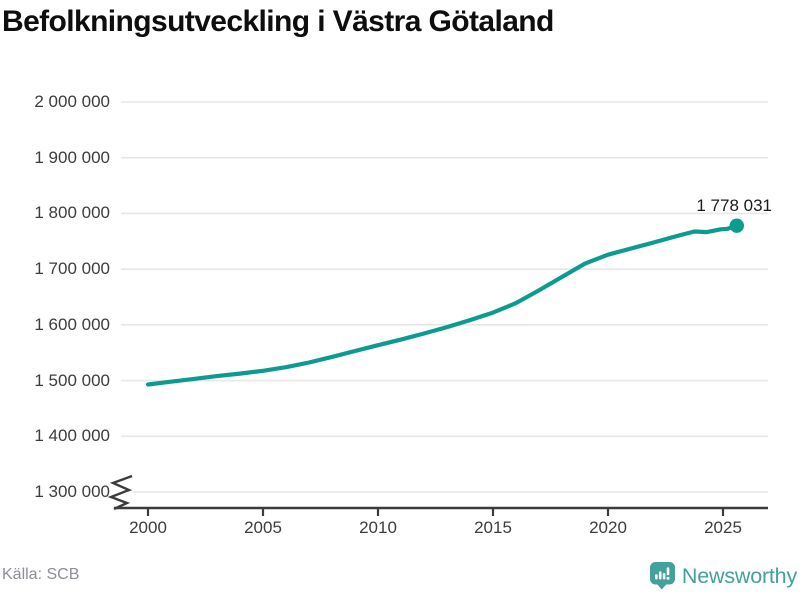 The height and width of the screenshot is (600, 800). What do you see at coordinates (72, 157) in the screenshot?
I see `y-tick-label: 1 900 000` at bounding box center [72, 157].